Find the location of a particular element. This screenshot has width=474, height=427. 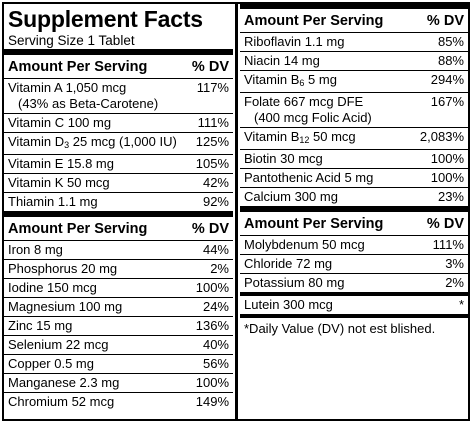

nutrient-row: Potassium 80 mg 2% is located at coordinates (354, 282).